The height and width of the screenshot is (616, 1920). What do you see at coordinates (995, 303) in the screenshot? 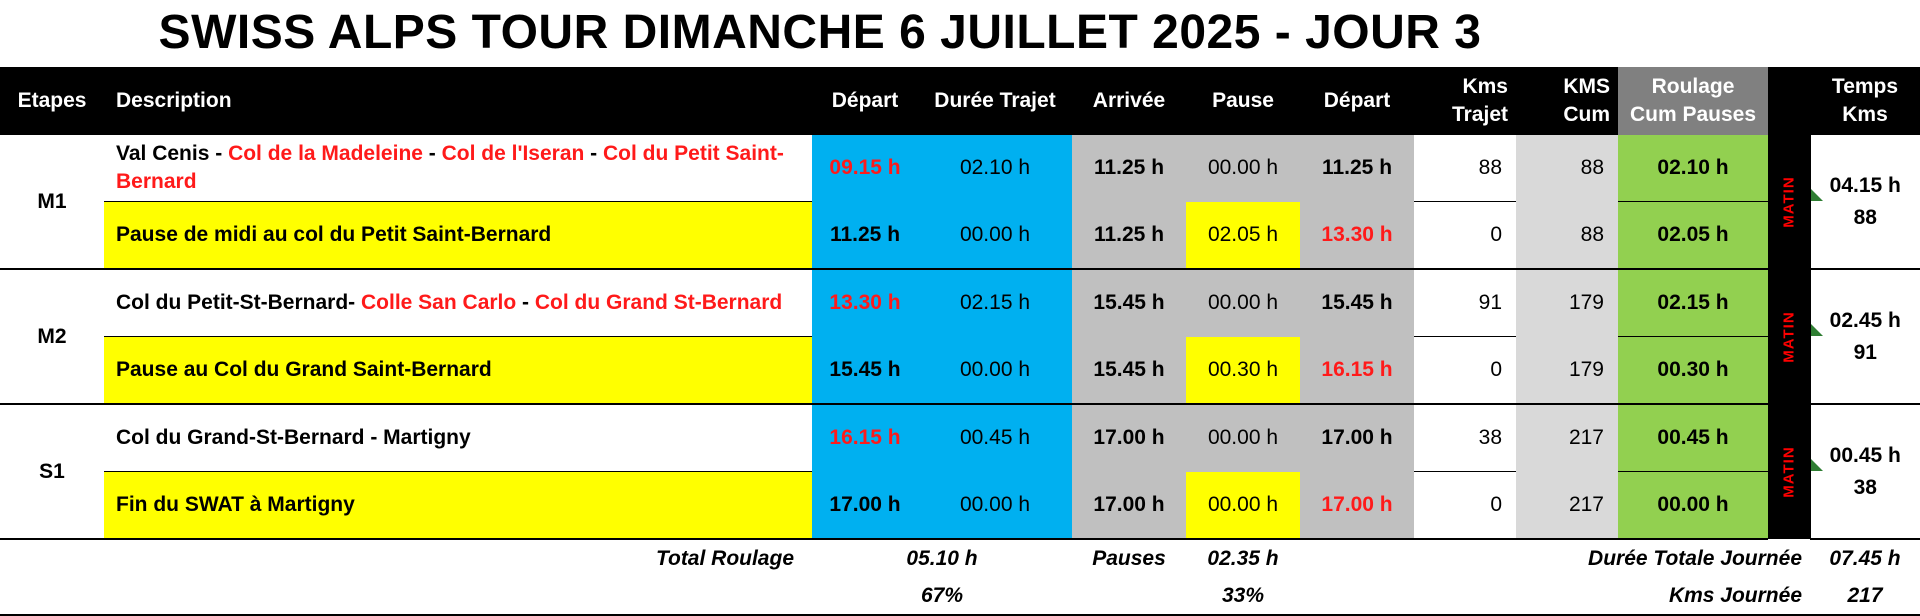
I see `duree-cell: 02.15 h` at bounding box center [995, 303].